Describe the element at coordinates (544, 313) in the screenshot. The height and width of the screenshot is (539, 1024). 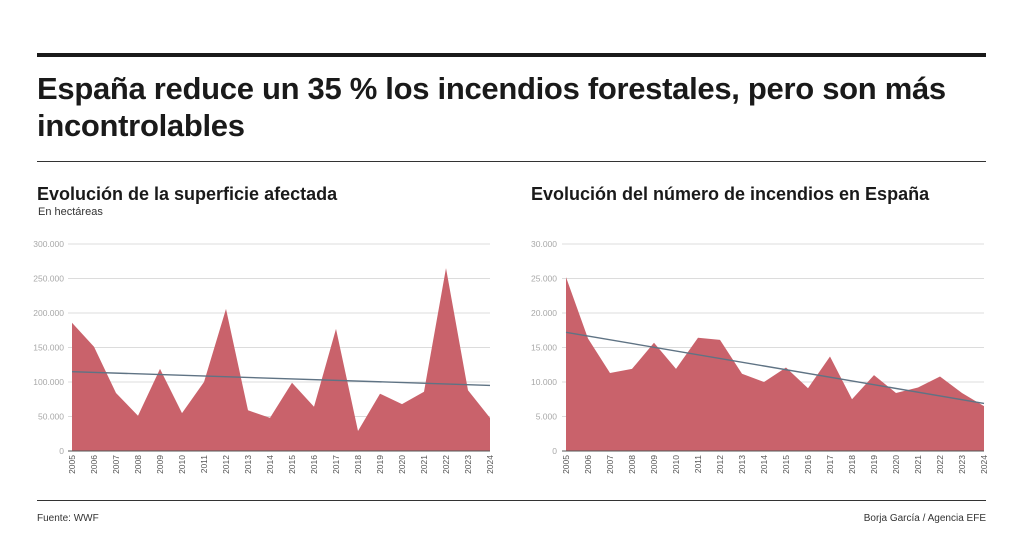
I see `y-tick-label: 20.000` at that location.